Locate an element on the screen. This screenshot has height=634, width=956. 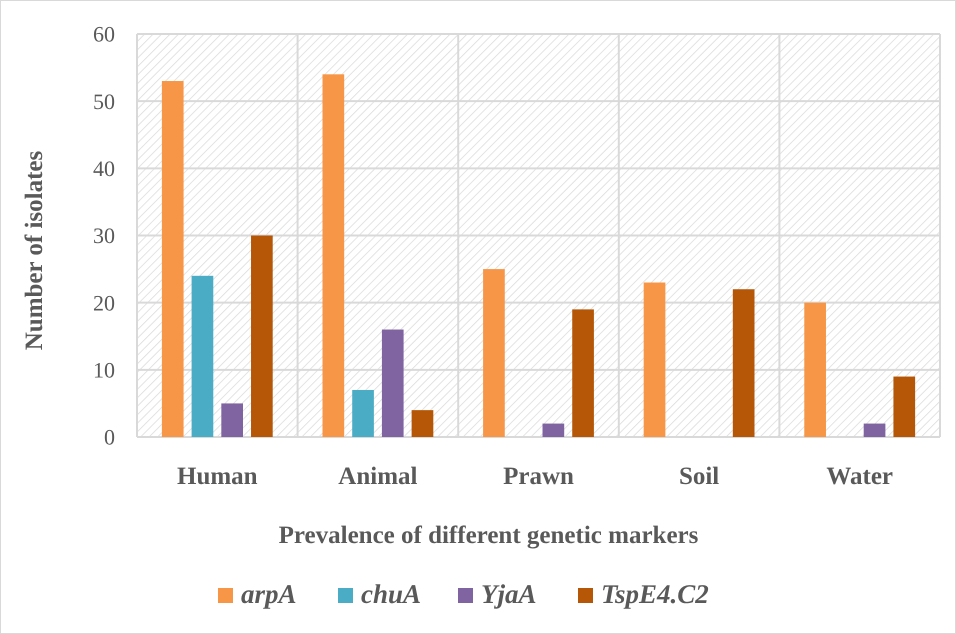
x-tick-label: Soil is located at coordinates (699, 476).